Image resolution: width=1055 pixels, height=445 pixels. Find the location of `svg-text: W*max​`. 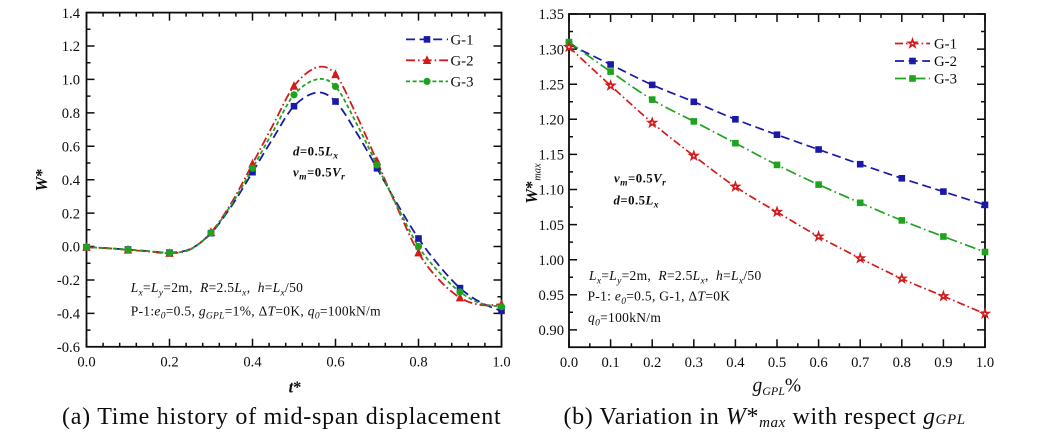

svg-text: W*max​ is located at coordinates (532, 183).